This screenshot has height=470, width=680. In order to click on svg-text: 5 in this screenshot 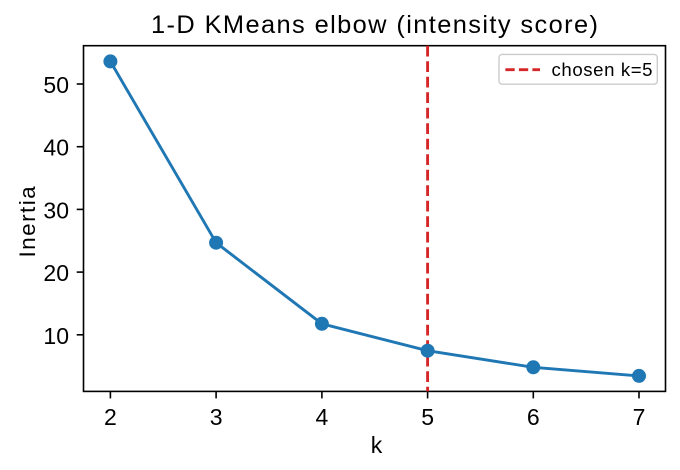, I will do `click(427, 417)`.